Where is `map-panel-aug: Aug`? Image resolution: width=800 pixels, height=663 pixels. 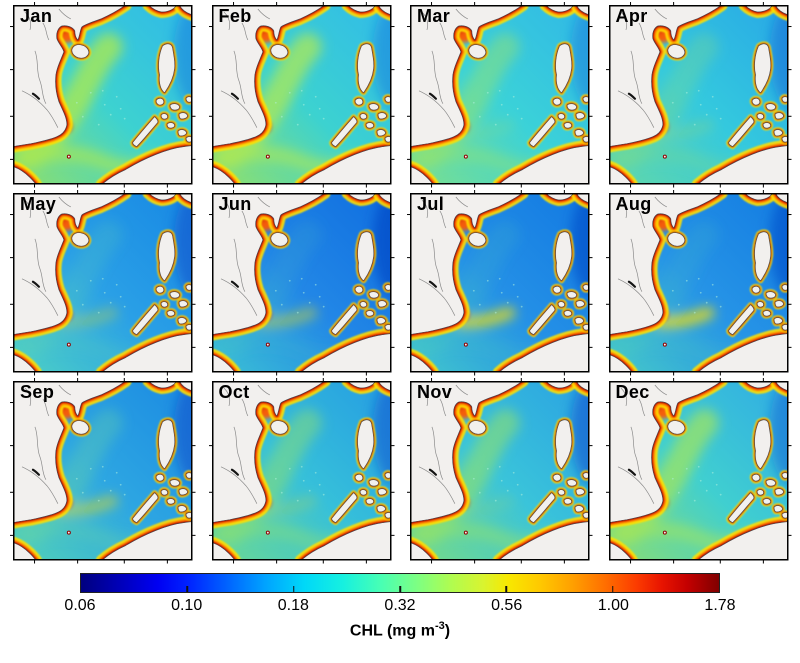
map-panel-aug: Aug is located at coordinates (698, 283).